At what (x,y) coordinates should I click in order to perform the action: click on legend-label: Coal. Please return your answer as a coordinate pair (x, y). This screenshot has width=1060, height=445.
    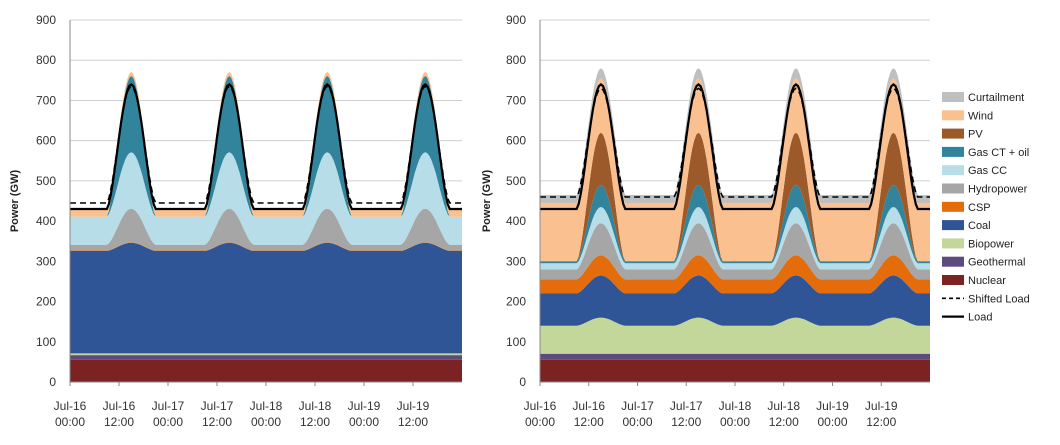
    Looking at the image, I should click on (979, 226).